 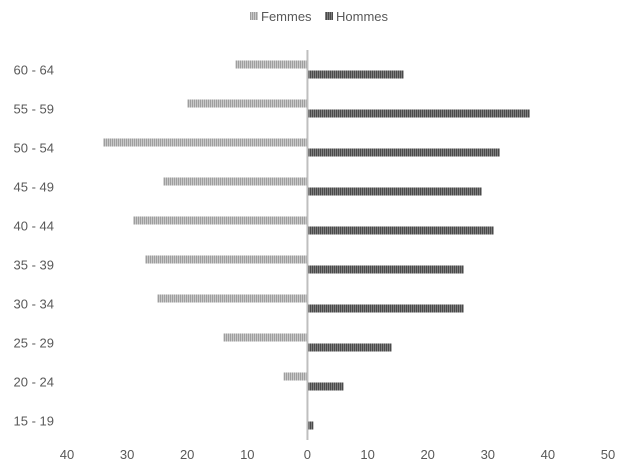 I want to click on y-tick-label: 55 - 59, so click(x=34, y=109).